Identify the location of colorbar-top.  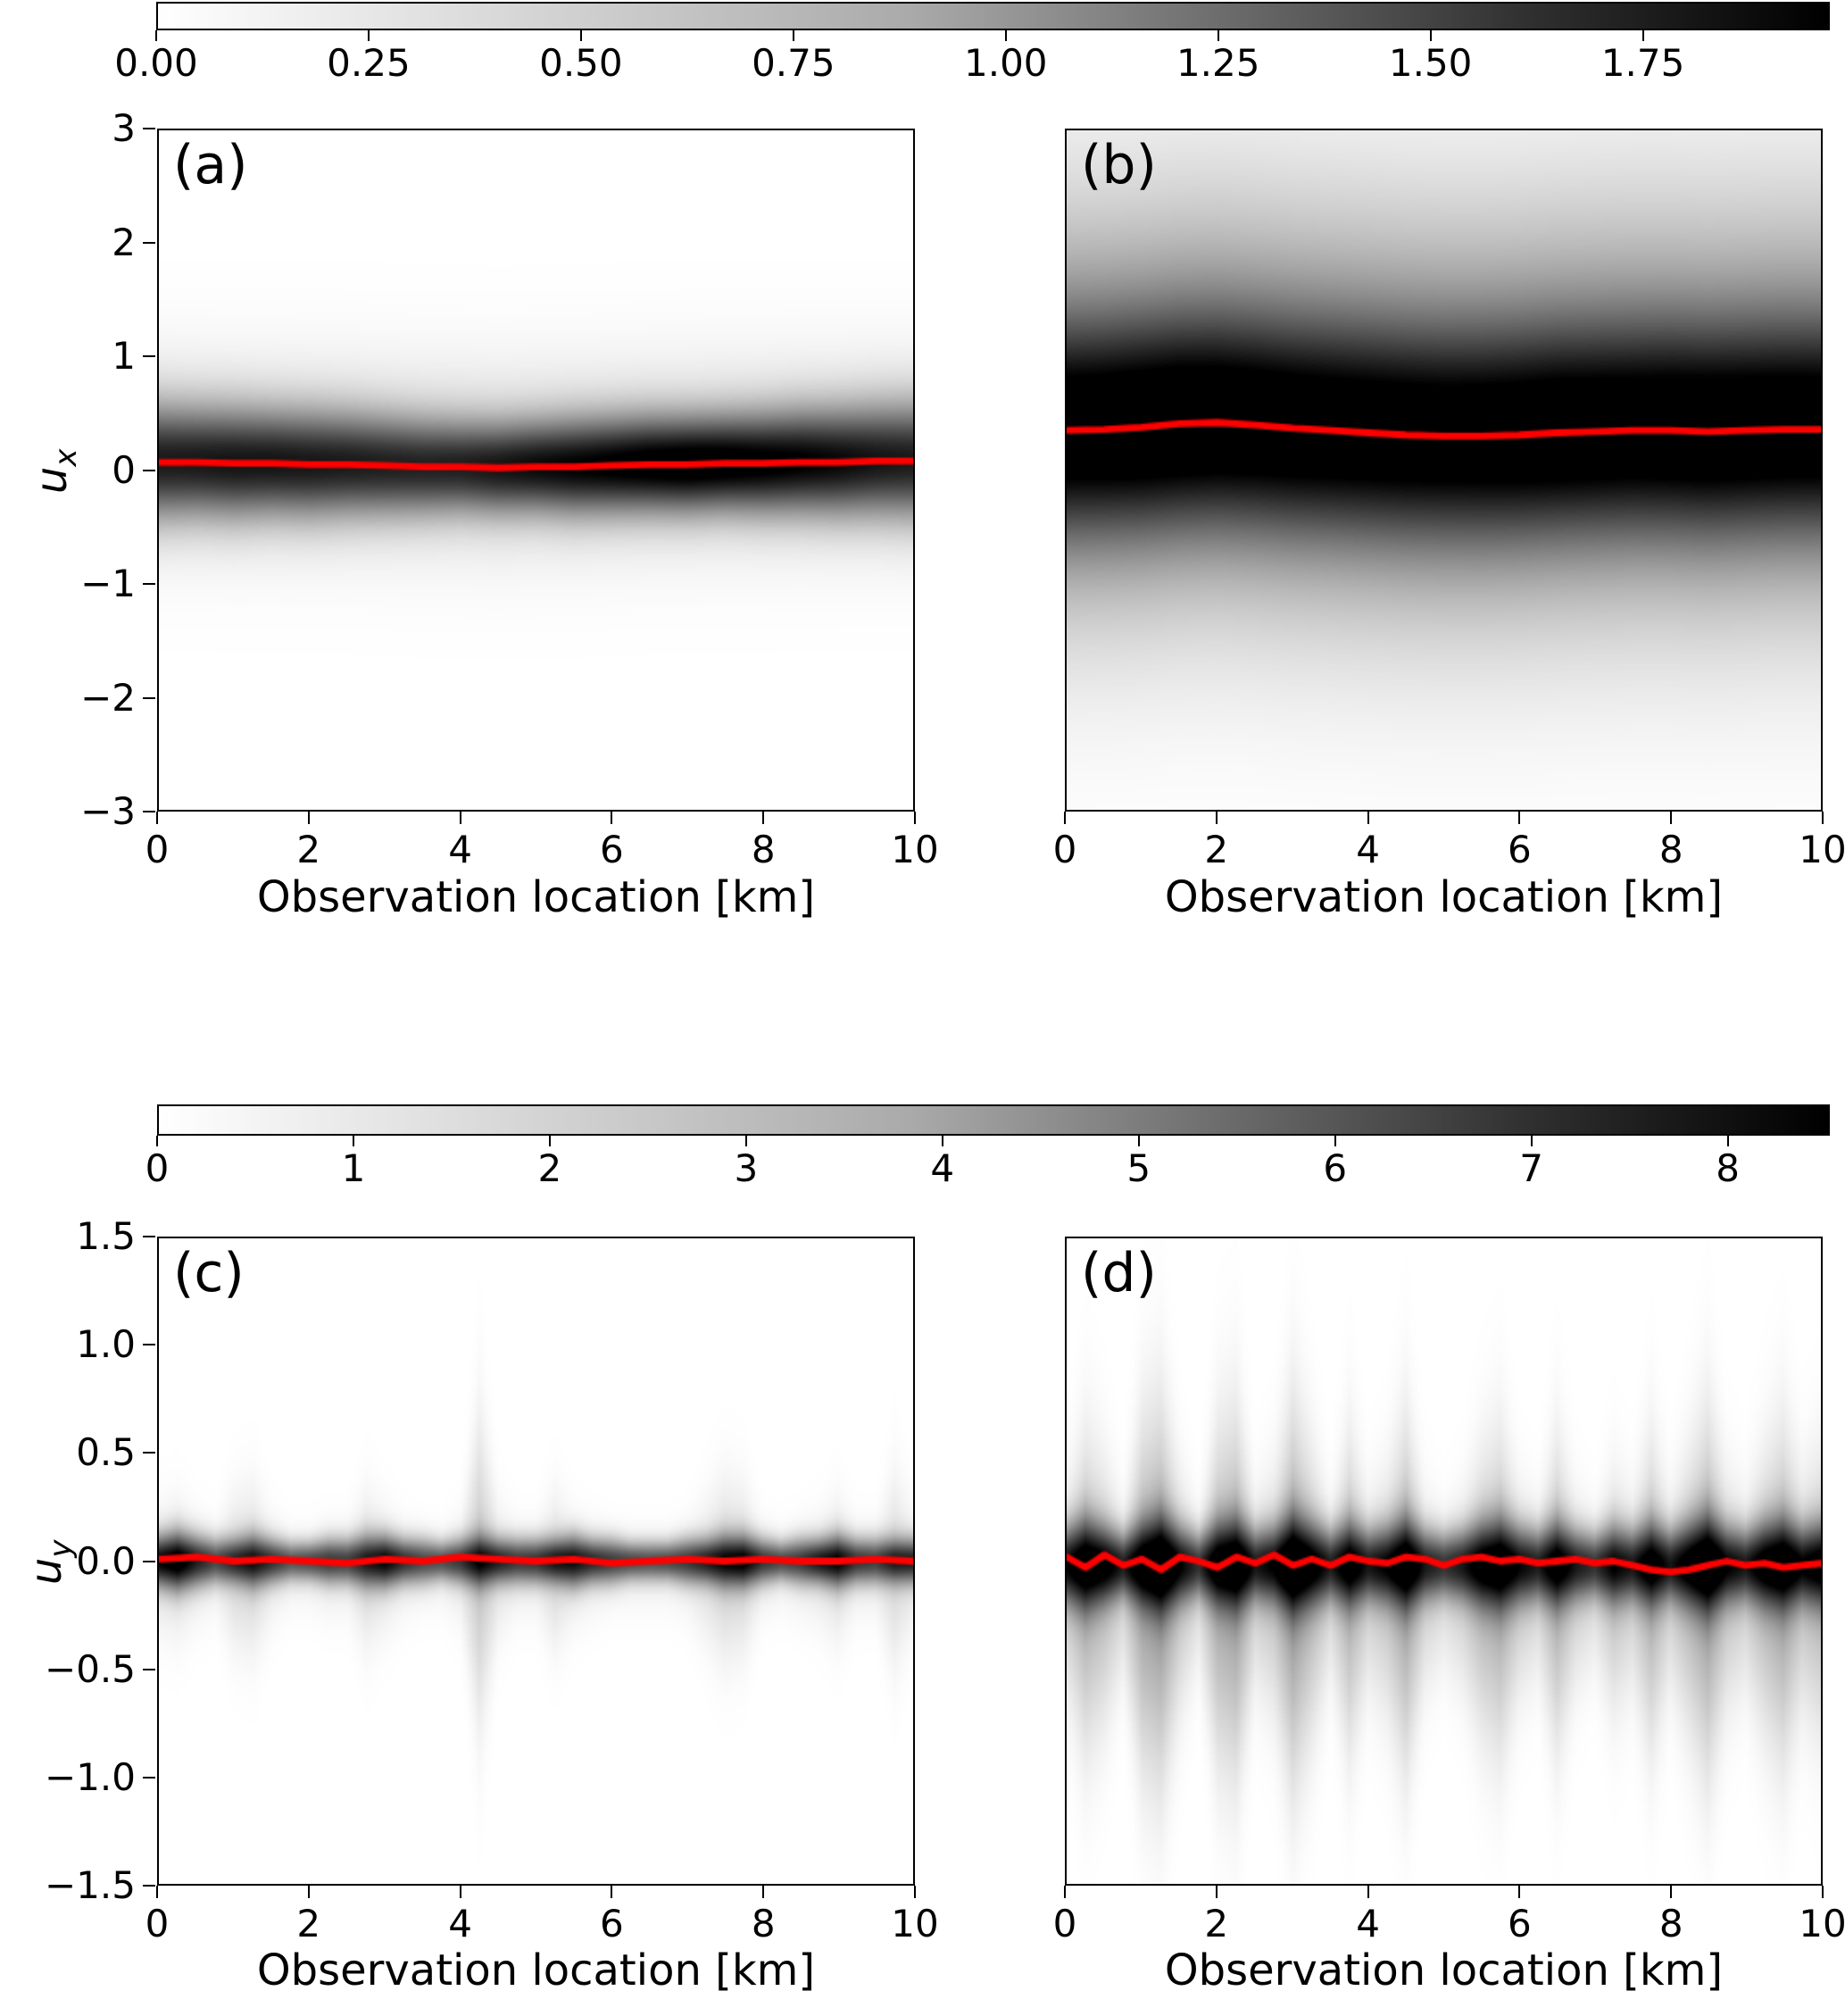
(993, 16).